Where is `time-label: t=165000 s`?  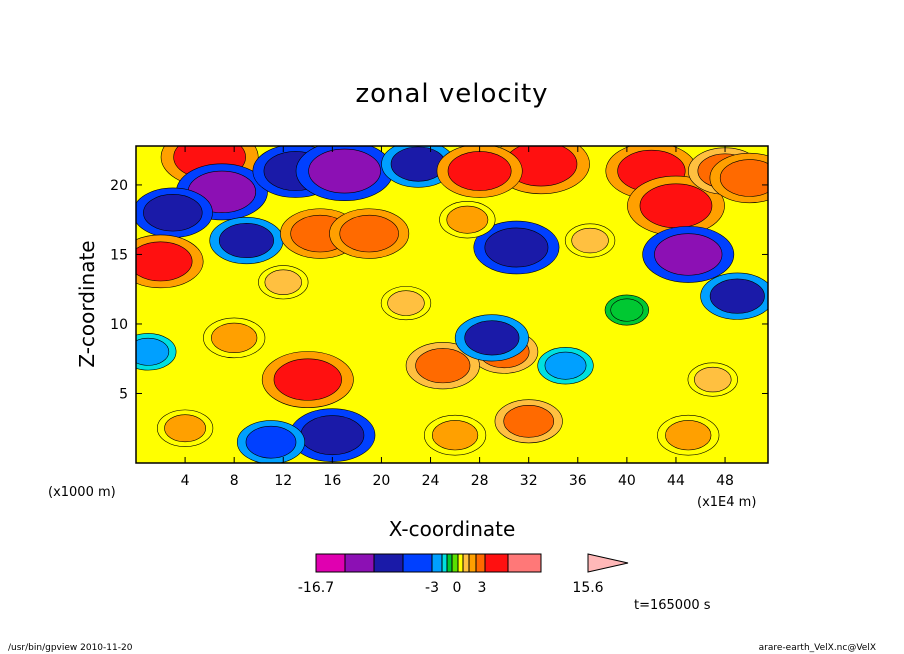
time-label: t=165000 s is located at coordinates (672, 605).